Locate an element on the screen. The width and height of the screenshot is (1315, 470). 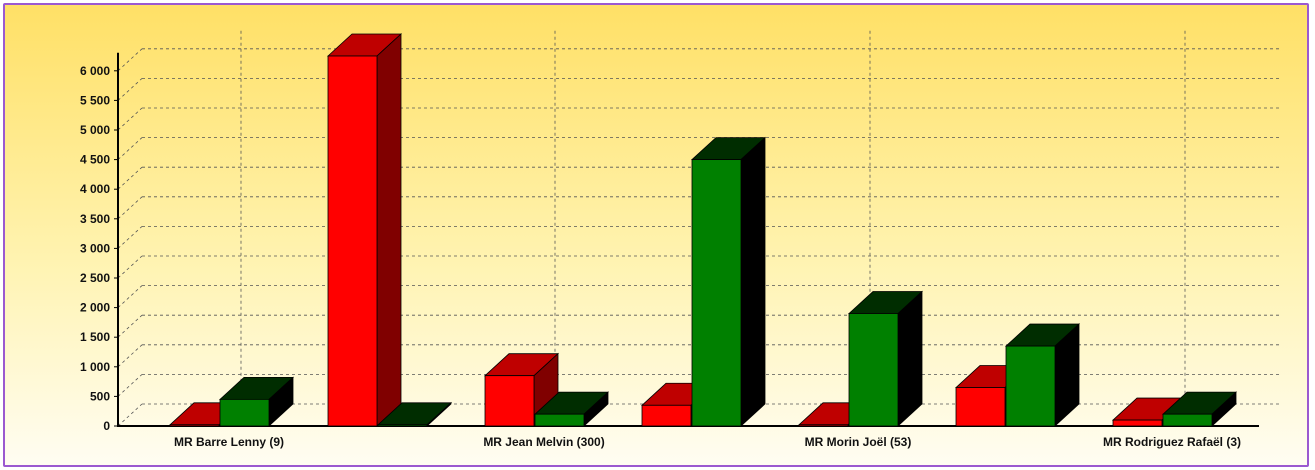
y-tick-label: 2 000 is located at coordinates (95, 308).